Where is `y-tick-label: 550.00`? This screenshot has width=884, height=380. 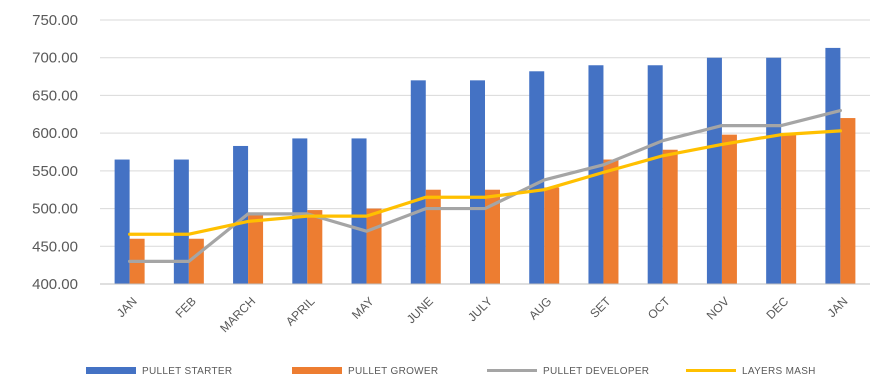 y-tick-label: 550.00 is located at coordinates (55, 171).